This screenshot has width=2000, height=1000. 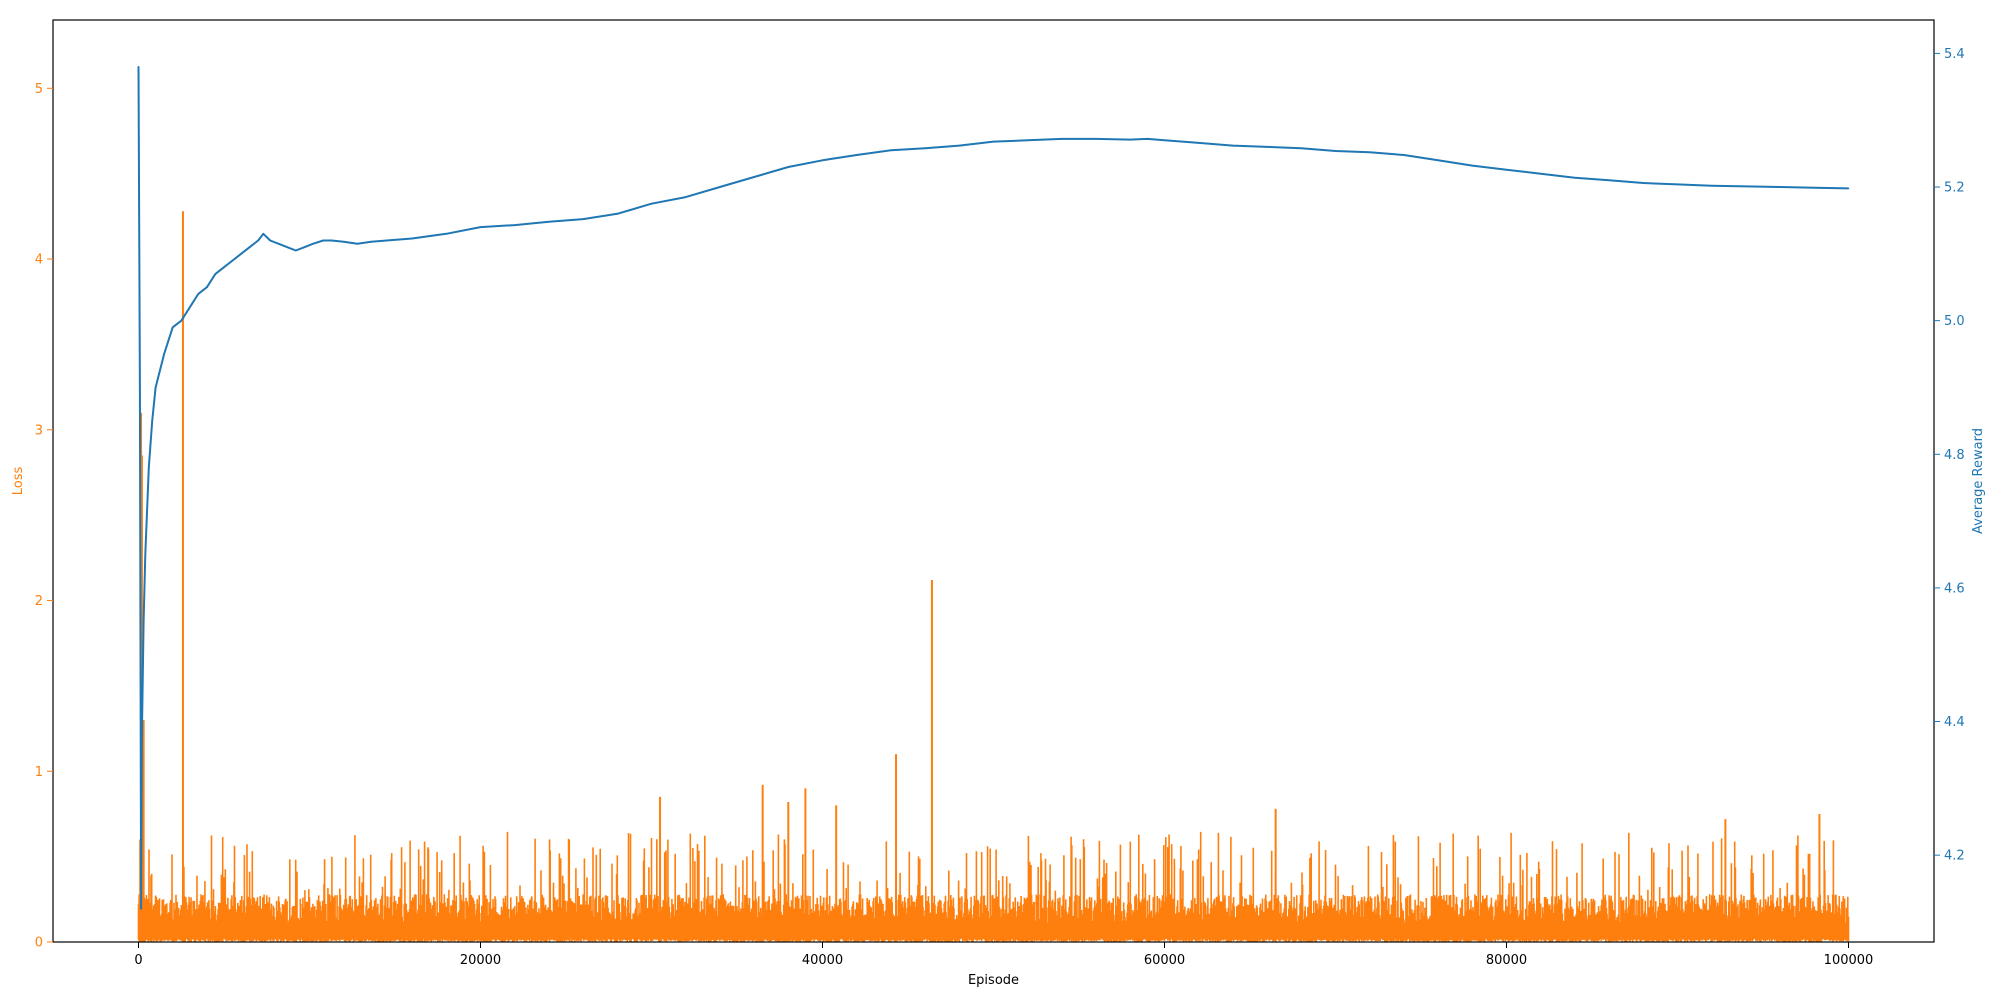 I want to click on left-y-tick-label: 4, so click(x=39, y=260).